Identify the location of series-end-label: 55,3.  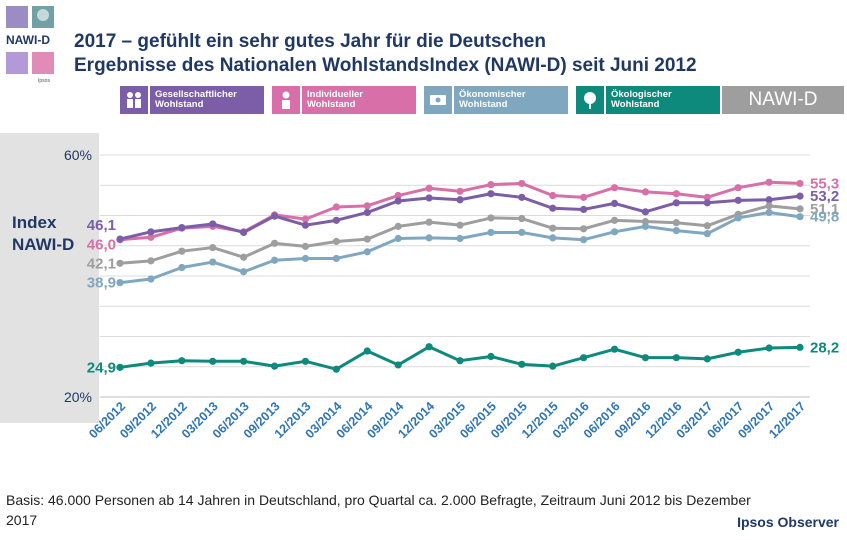
(824, 183).